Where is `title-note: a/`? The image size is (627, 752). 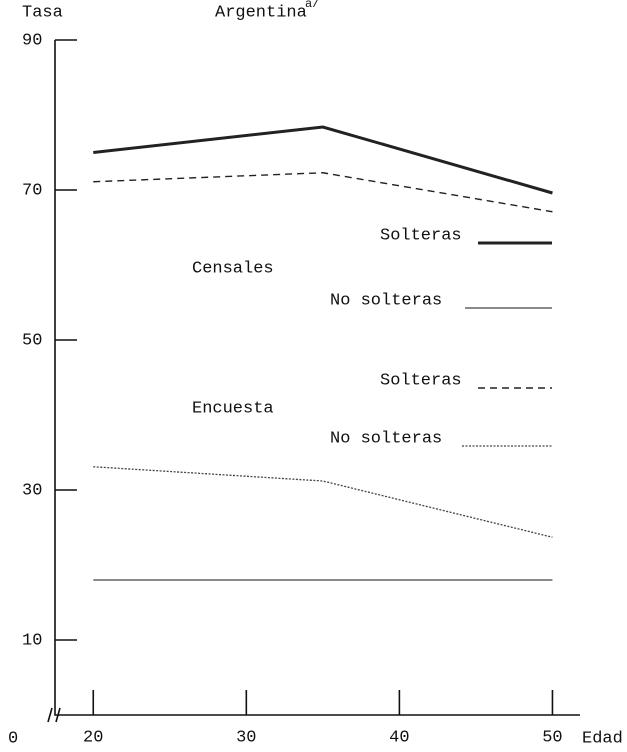 title-note: a/ is located at coordinates (312, 5).